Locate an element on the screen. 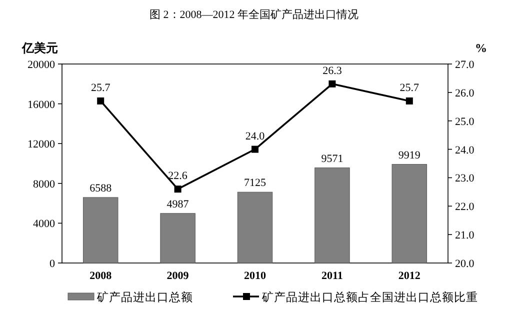  y-tick-label: 20000 is located at coordinates (42, 65).